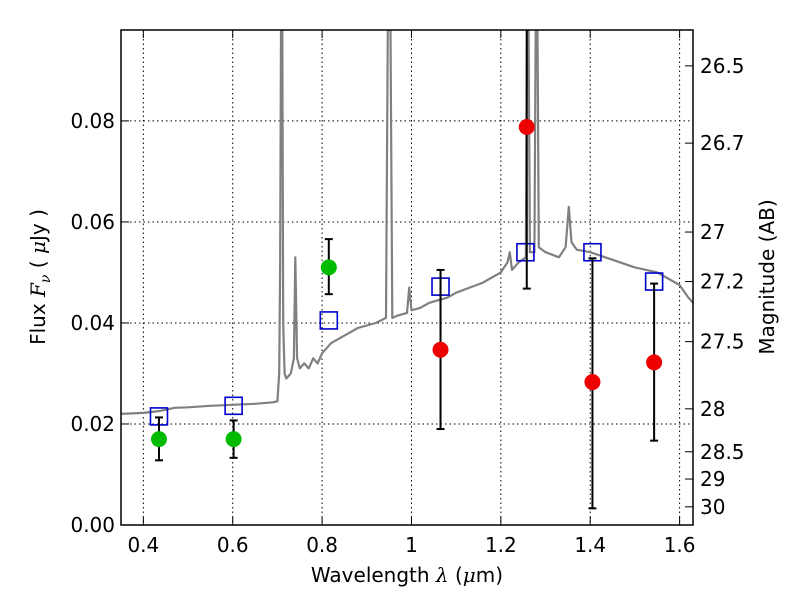 The image size is (800, 600). Describe the element at coordinates (92, 222) in the screenshot. I see `y-tick-label: 0.06` at that location.